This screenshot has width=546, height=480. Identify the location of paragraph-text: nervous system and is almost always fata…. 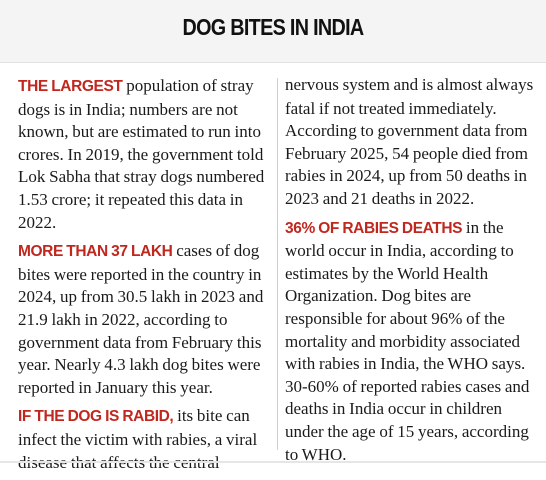
(409, 141).